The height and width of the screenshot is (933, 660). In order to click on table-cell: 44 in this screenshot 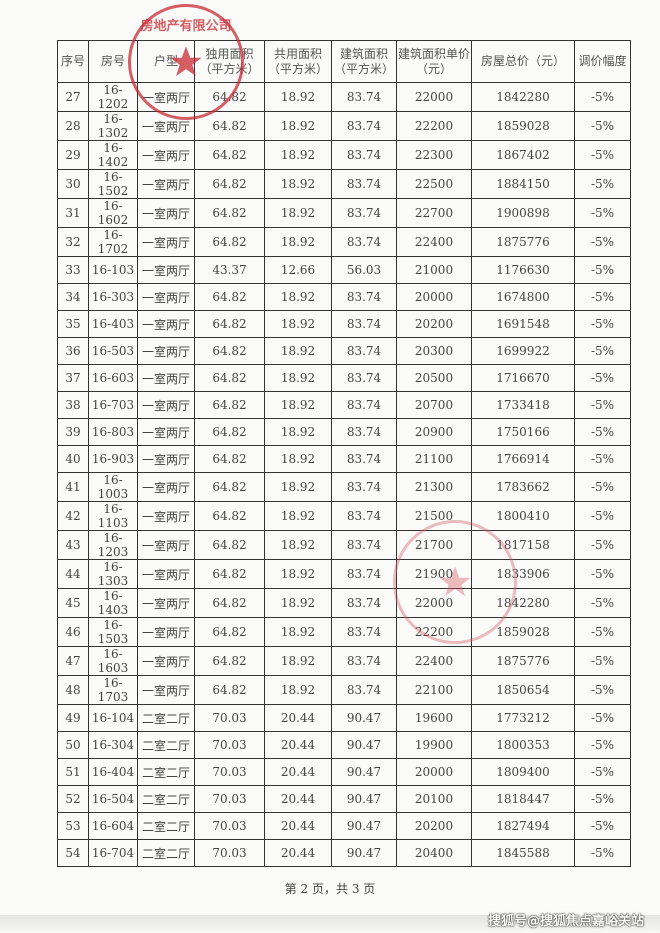, I will do `click(73, 574)`.